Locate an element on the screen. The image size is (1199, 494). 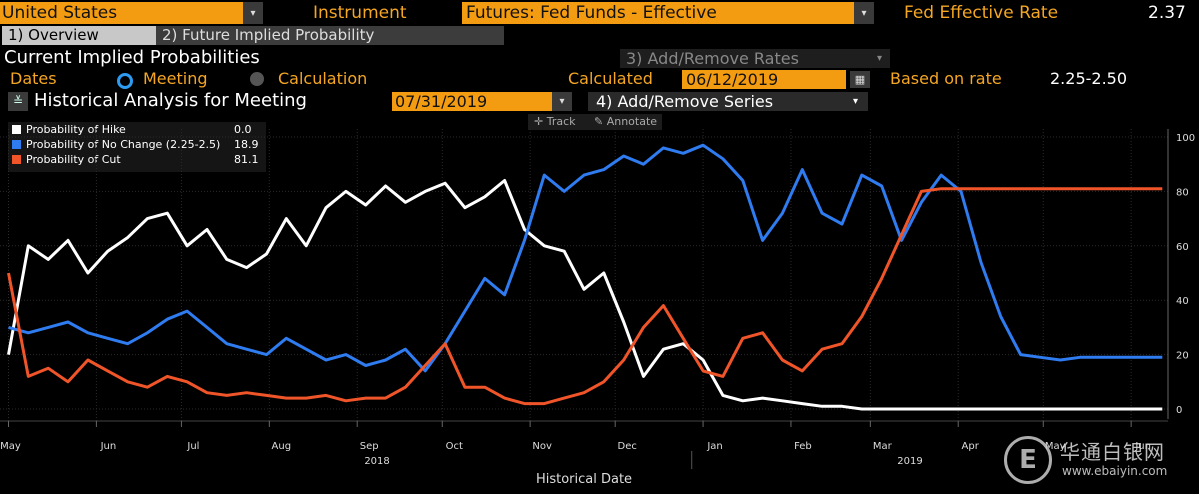
instrument-select: Futures: Fed Funds - Effective ▾ is located at coordinates (668, 13).